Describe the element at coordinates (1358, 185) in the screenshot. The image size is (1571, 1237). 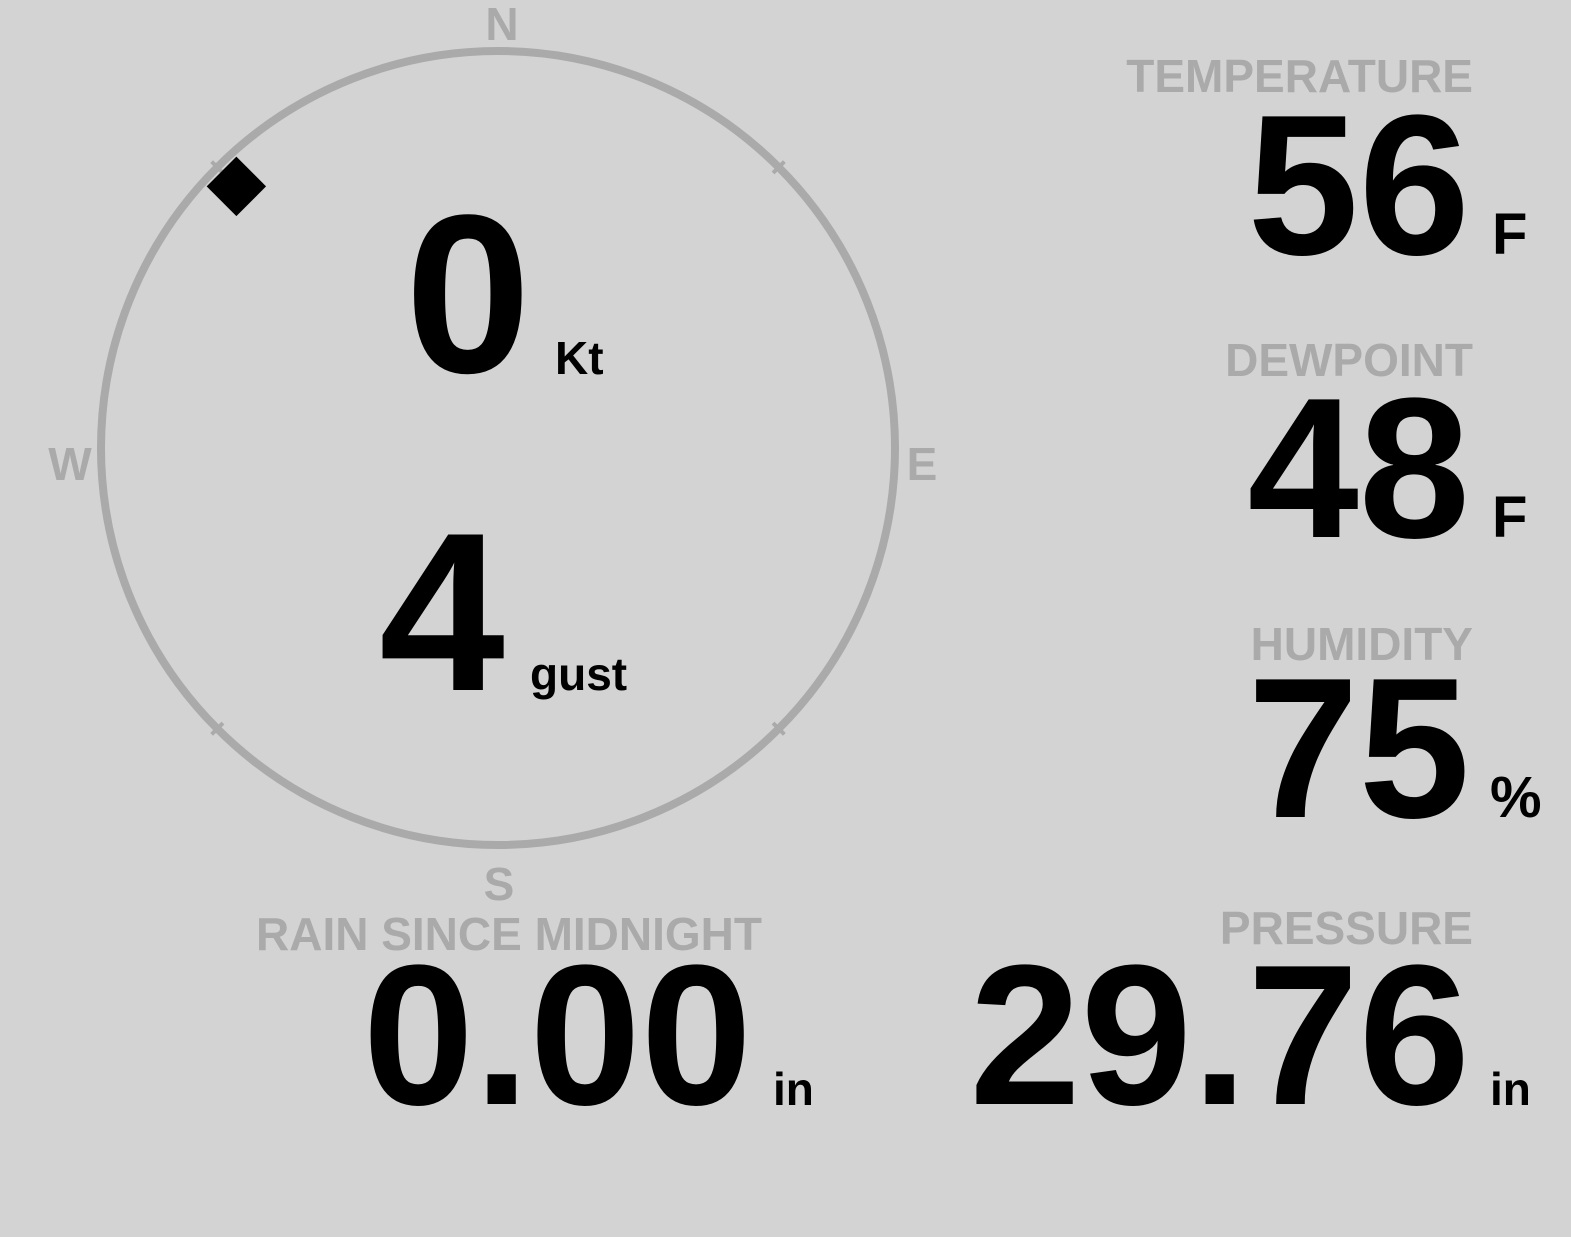
I see `temperature-value: 56` at that location.